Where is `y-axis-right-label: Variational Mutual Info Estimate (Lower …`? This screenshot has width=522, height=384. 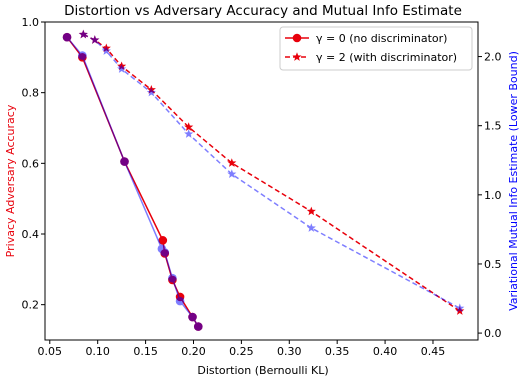
y-axis-right-label: Variational Mutual Info Estimate (Lower … is located at coordinates (513, 181).